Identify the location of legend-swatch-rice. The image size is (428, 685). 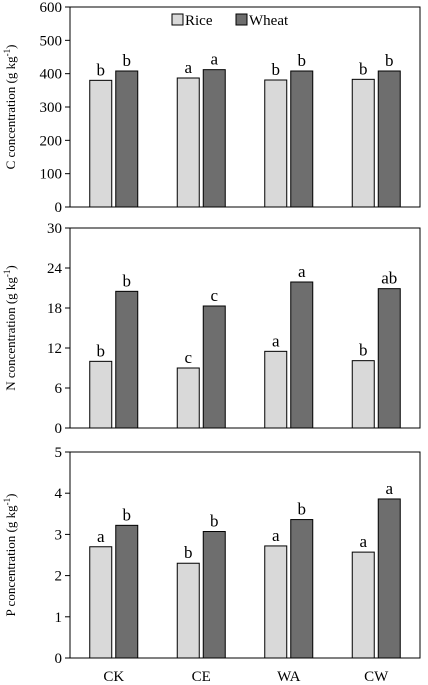
(177, 19).